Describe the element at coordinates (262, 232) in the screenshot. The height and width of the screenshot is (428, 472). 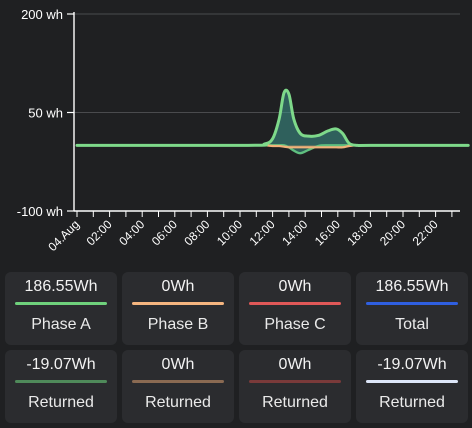
I see `x-tick-label: 12:00` at that location.